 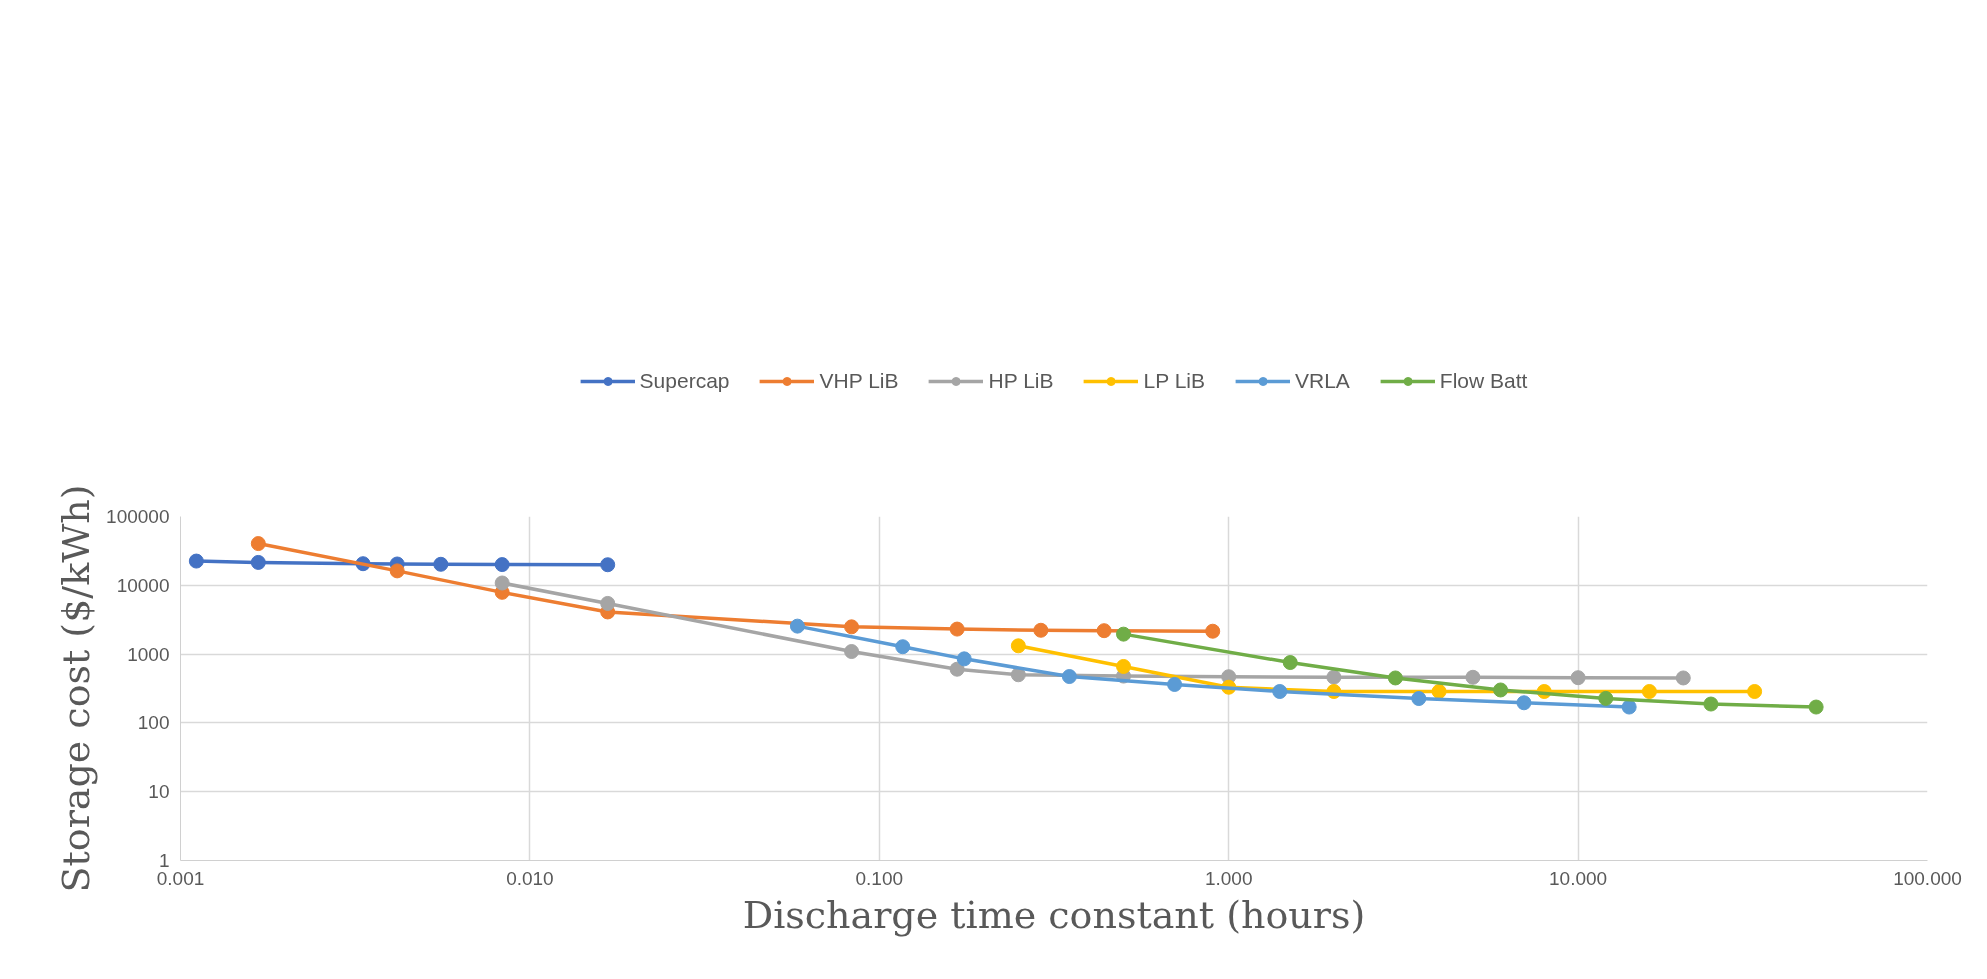 I want to click on legend-label: VRLA, so click(x=1322, y=381).